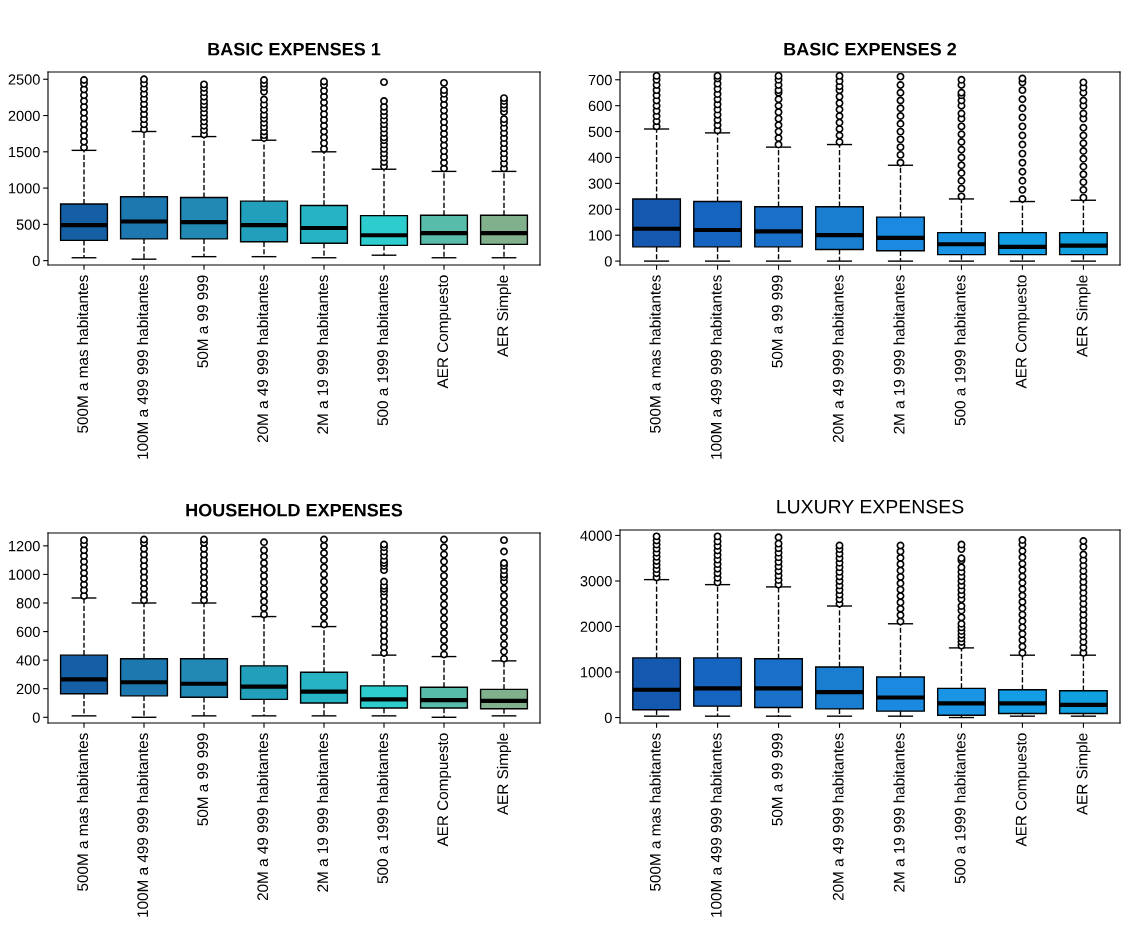 The width and height of the screenshot is (1130, 936). I want to click on y-tick-label: 300, so click(600, 183).